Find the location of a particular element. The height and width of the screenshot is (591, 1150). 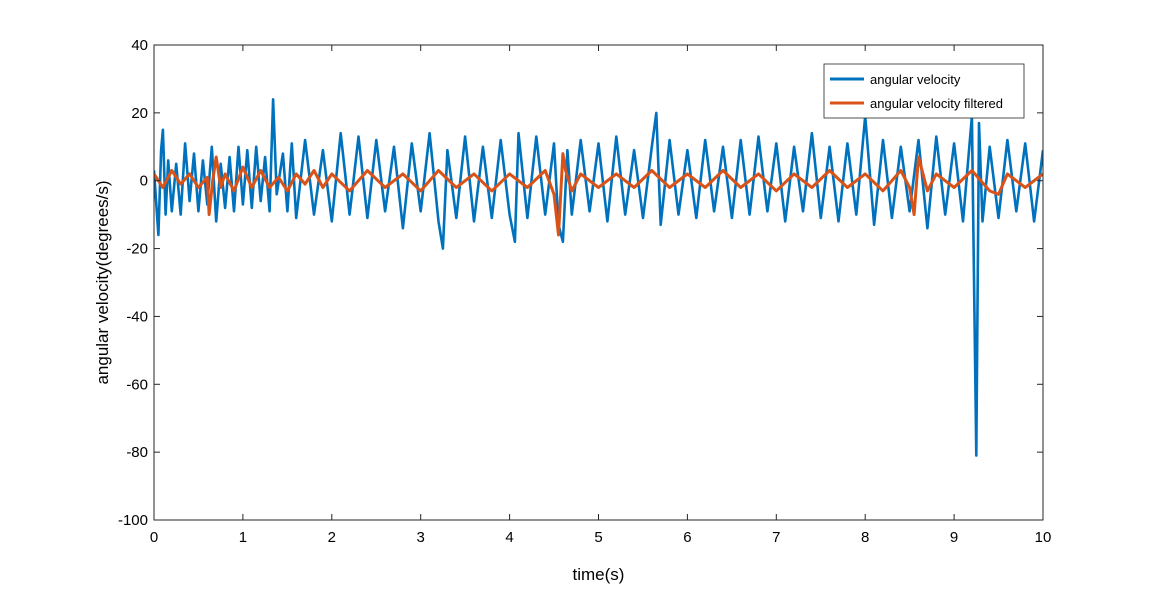

y-tick-label: -100 is located at coordinates (133, 520).